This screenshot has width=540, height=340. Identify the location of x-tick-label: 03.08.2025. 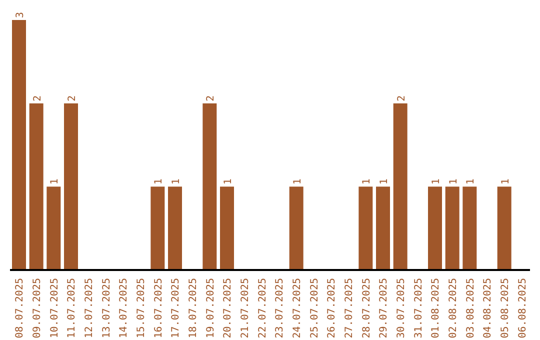
(470, 308).